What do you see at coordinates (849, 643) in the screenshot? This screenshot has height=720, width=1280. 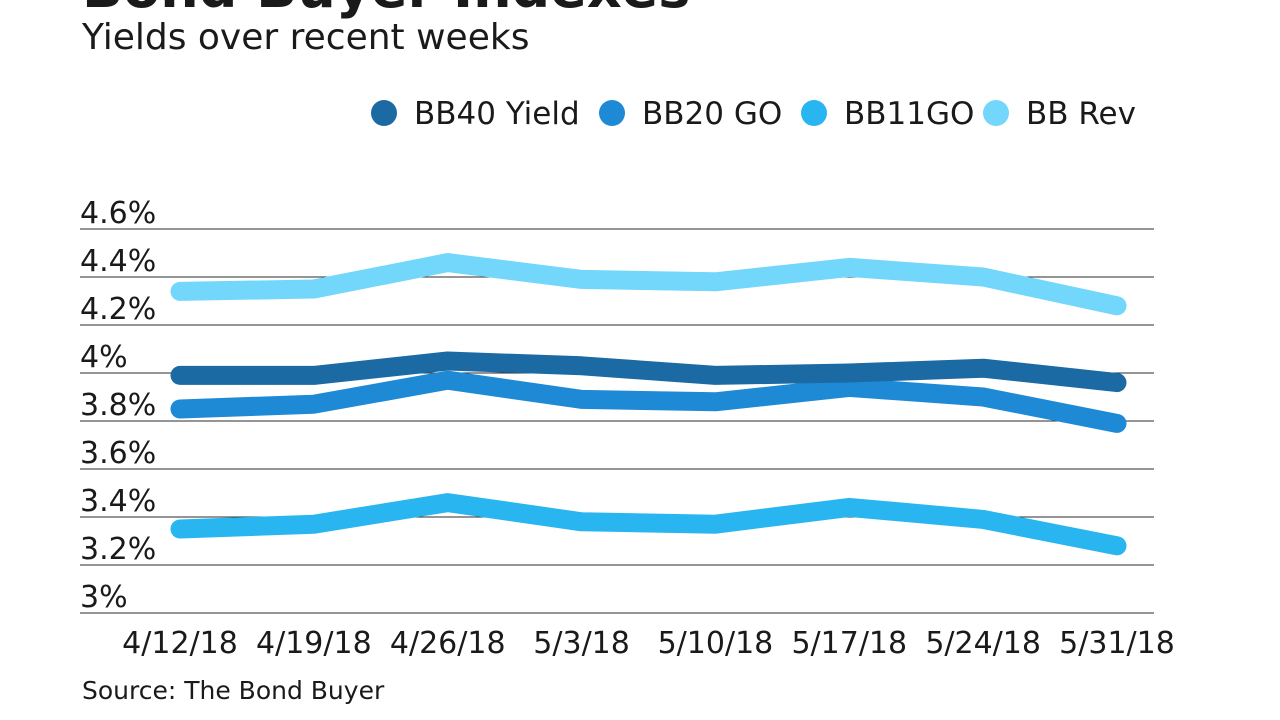 I see `x-tick-label: 5/17/18` at bounding box center [849, 643].